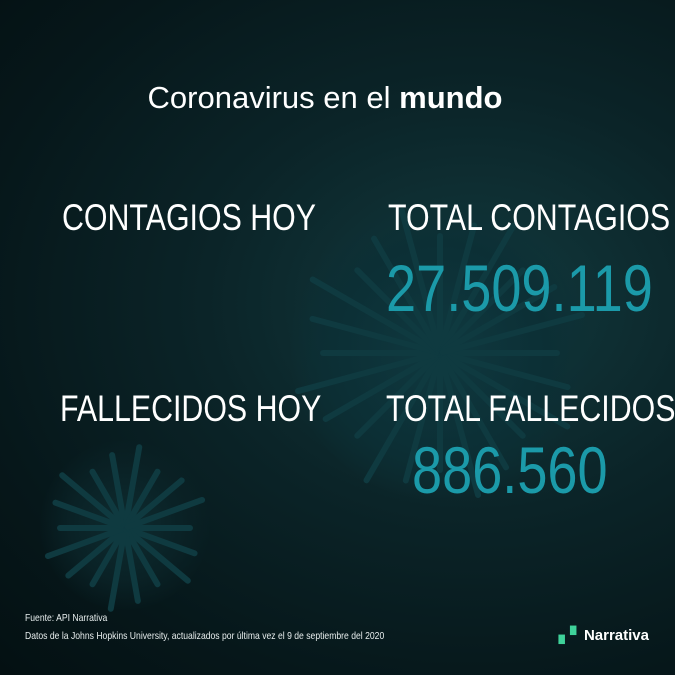 The width and height of the screenshot is (675, 675). I want to click on narrativa-logo-icon: ▖▘, so click(570, 635).